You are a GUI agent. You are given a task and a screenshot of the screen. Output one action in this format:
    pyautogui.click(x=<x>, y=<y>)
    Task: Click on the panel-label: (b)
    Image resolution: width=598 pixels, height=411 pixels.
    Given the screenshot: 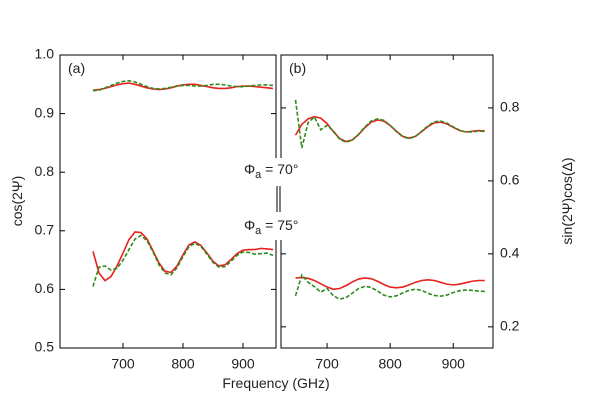 What is the action you would take?
    pyautogui.click(x=297, y=68)
    